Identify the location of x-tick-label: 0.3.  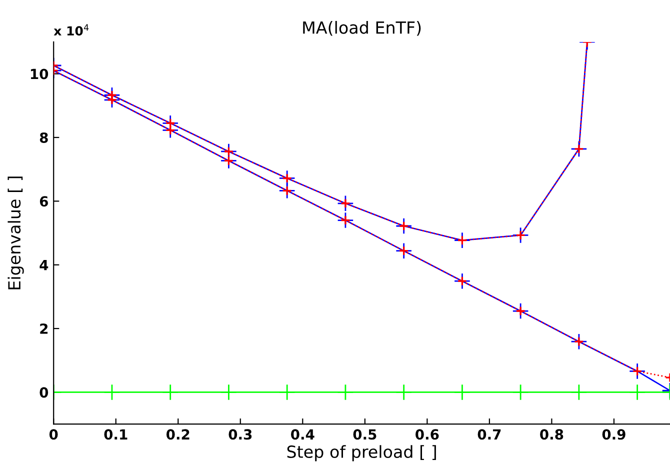
(240, 434).